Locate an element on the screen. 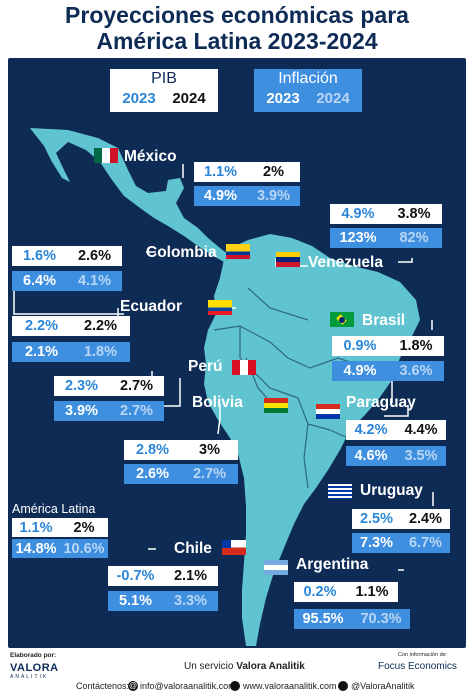 The image size is (474, 697). legend-inflacion: Inflación 2023 2024 is located at coordinates (308, 90).